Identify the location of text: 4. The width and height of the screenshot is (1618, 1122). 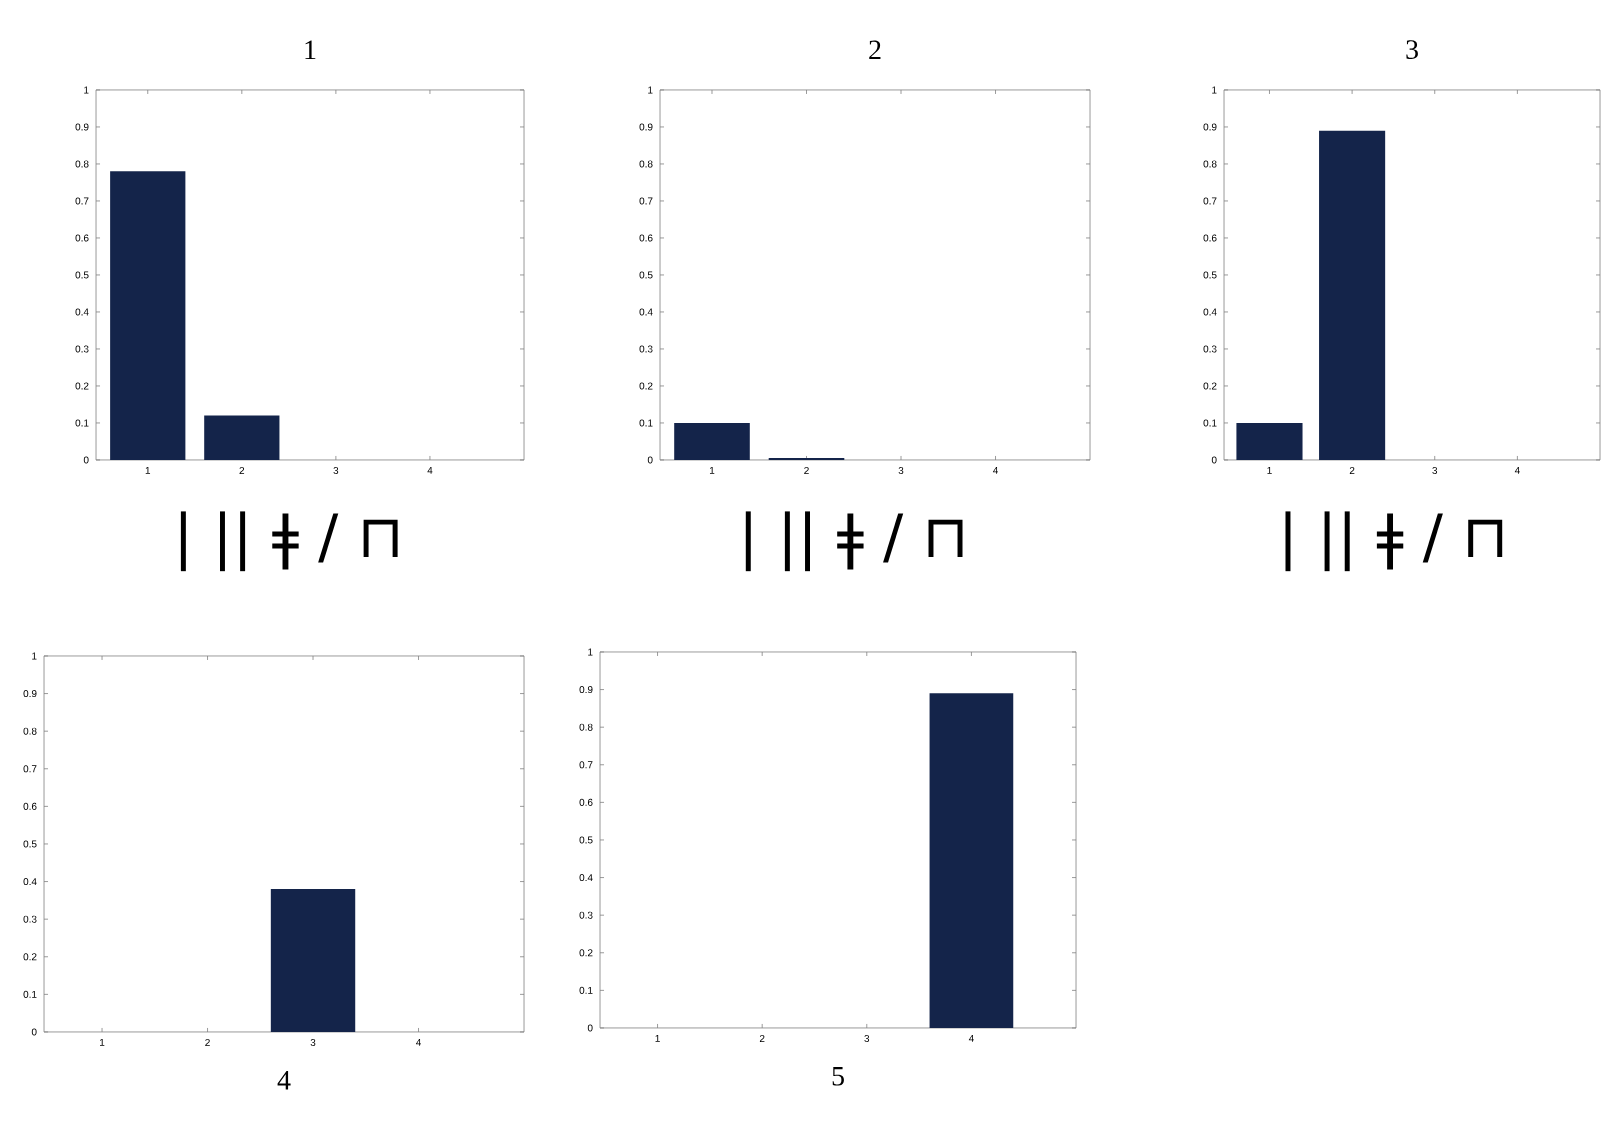
(284, 1080).